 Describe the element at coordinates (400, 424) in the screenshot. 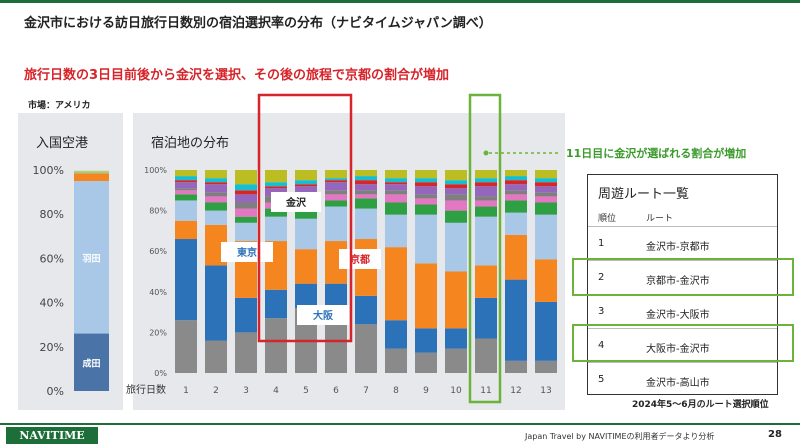

I see `footer-line` at that location.